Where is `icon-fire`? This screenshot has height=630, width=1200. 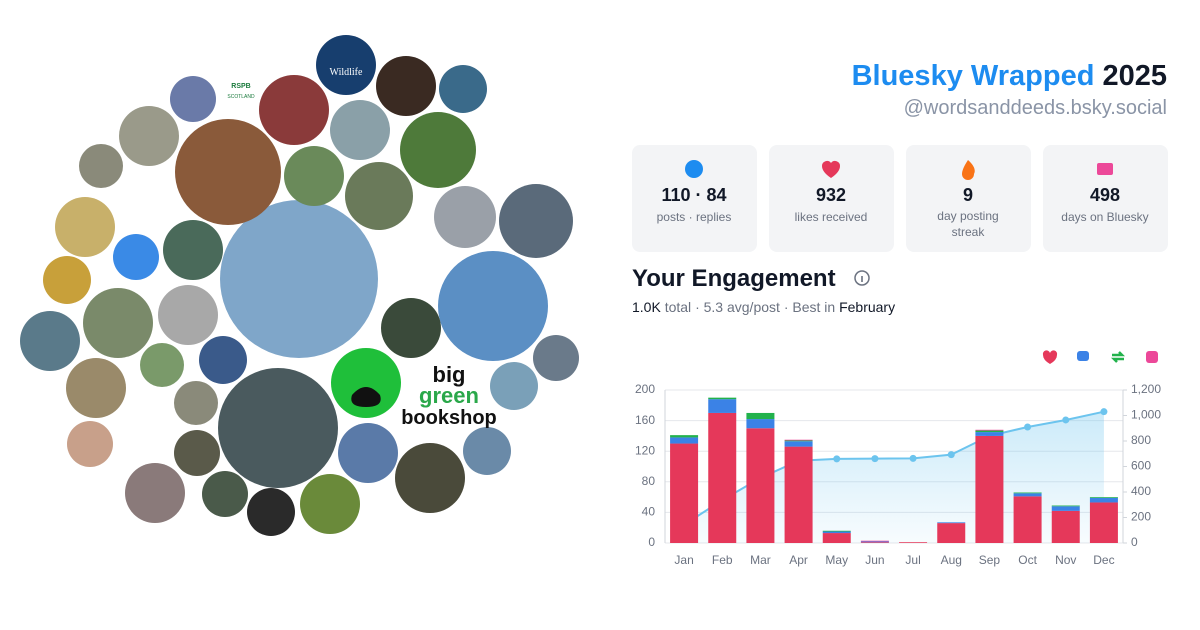 icon-fire is located at coordinates (968, 170).